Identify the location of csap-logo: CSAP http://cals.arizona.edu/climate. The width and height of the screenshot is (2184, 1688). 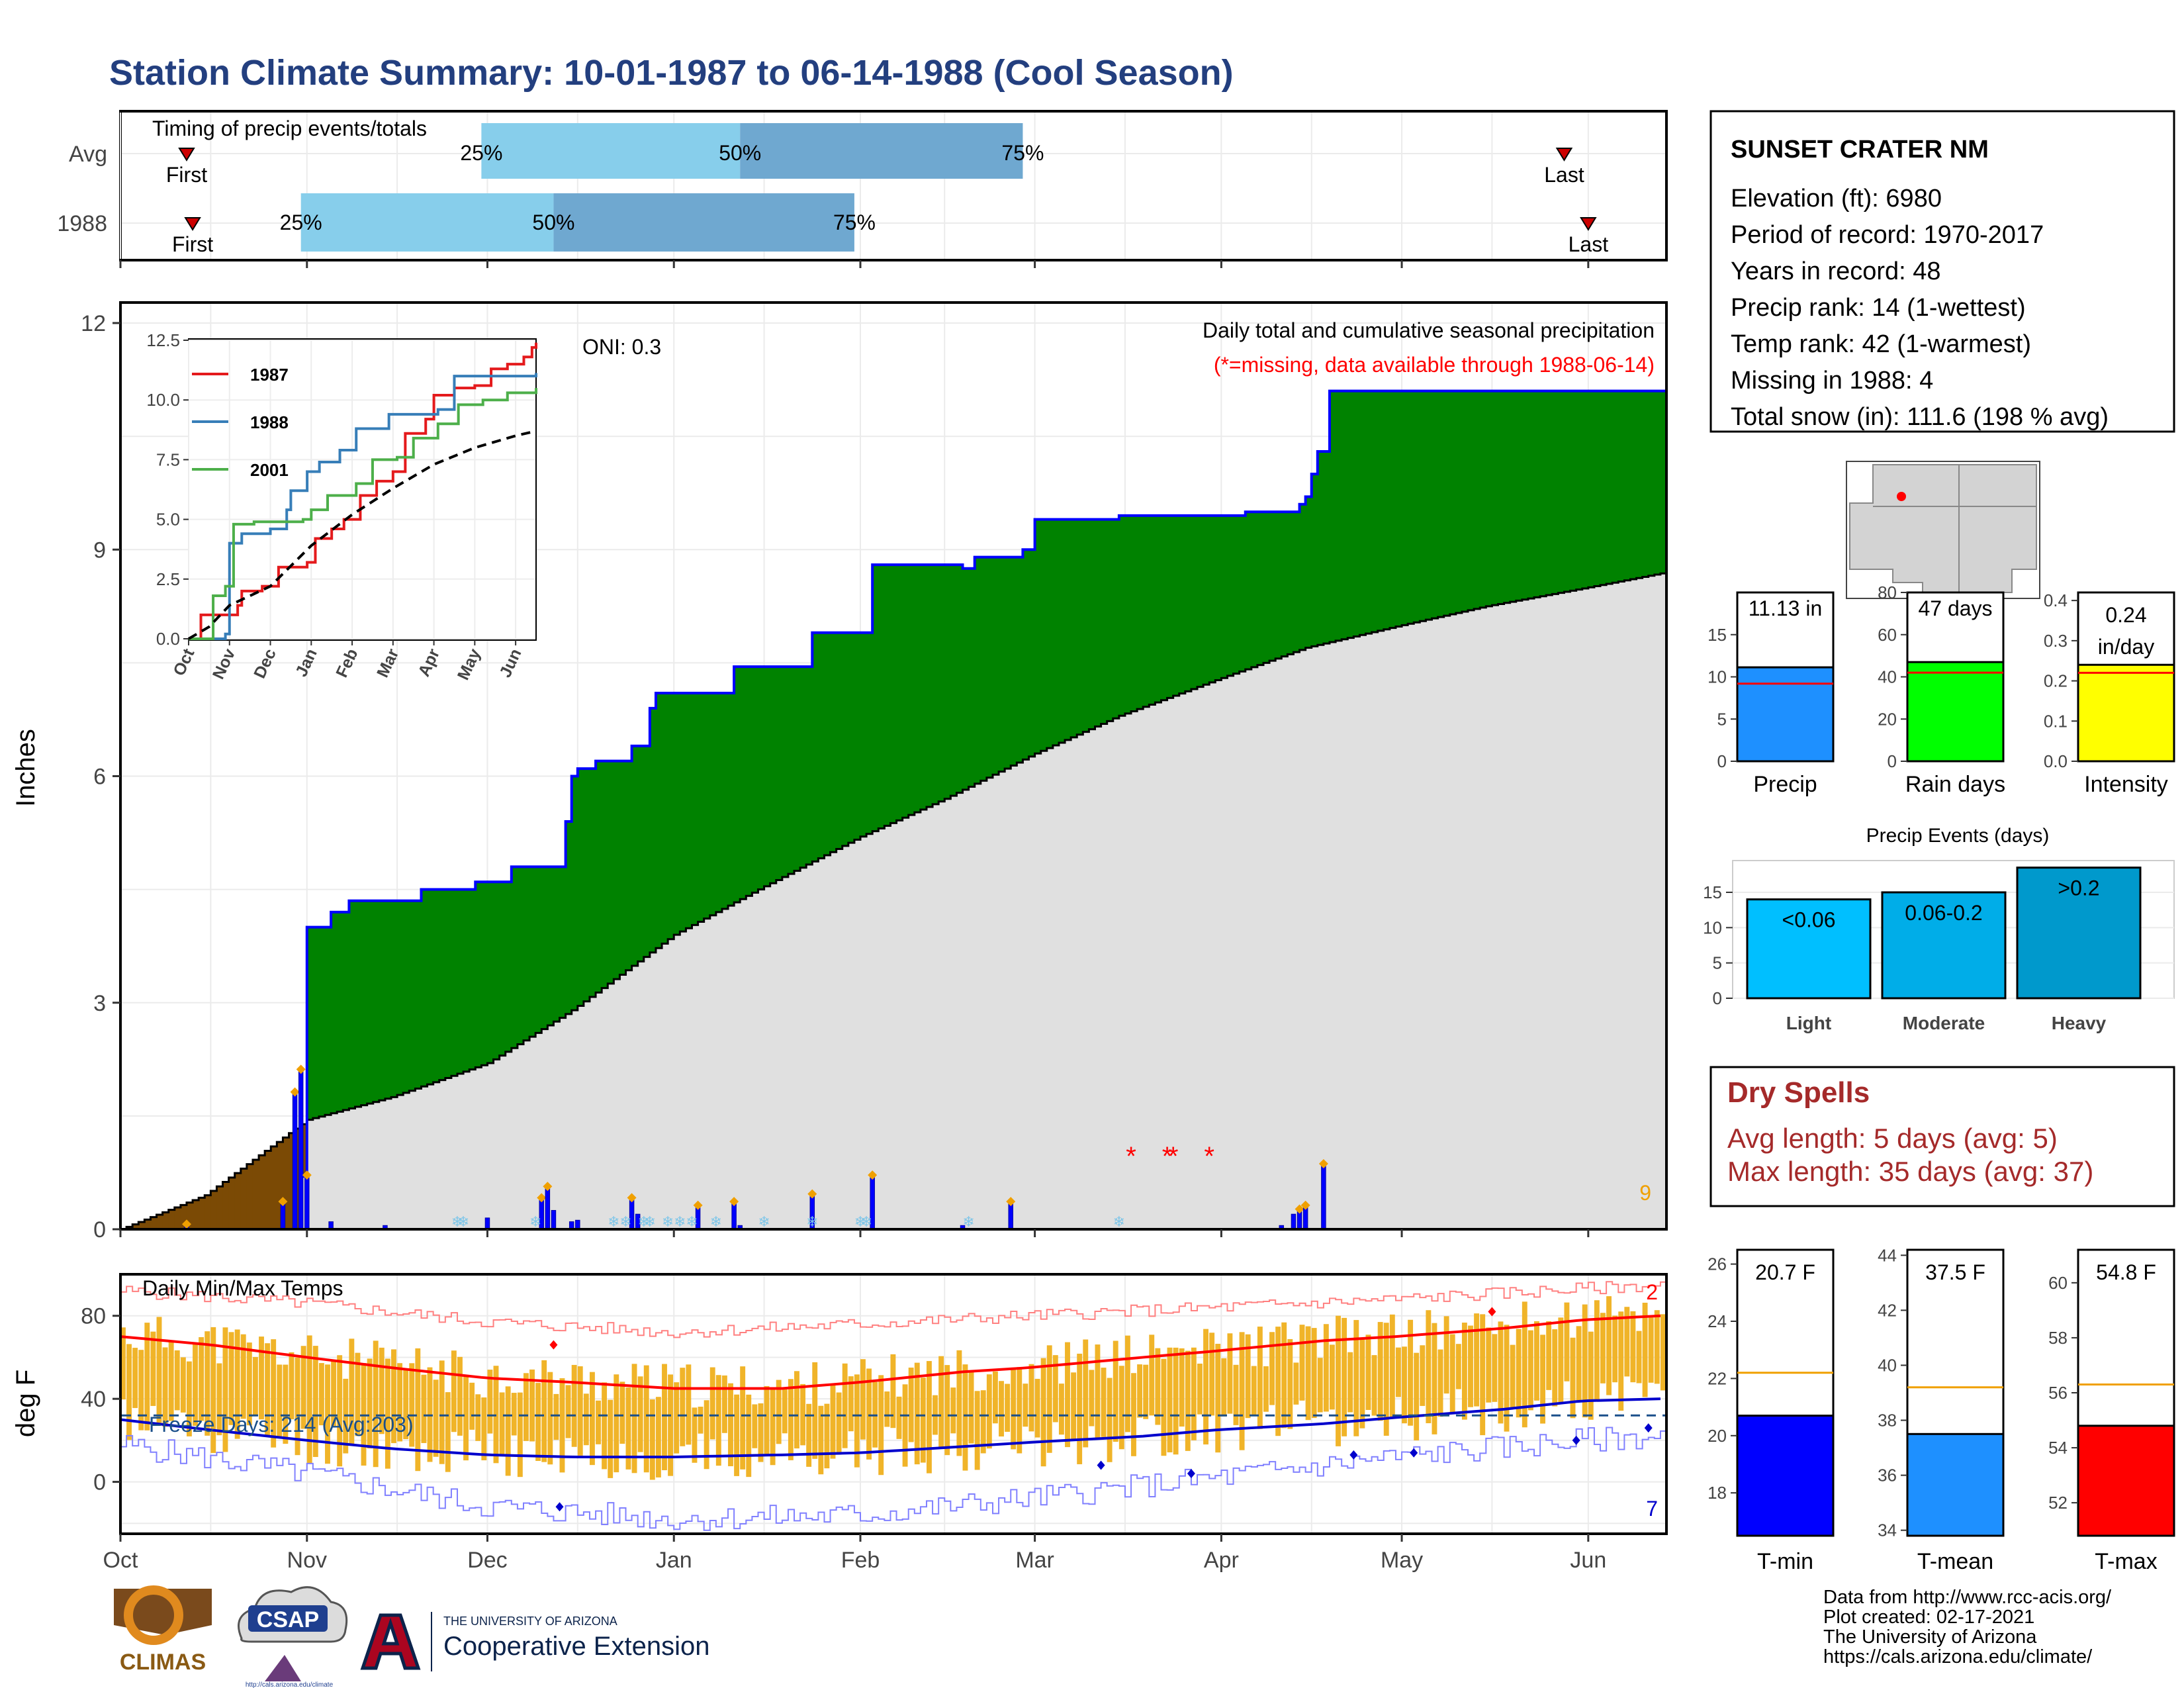
(293, 1637).